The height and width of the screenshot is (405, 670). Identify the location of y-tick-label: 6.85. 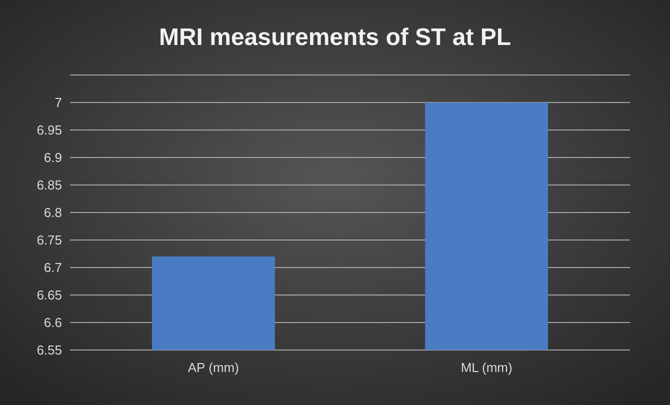
(49, 185).